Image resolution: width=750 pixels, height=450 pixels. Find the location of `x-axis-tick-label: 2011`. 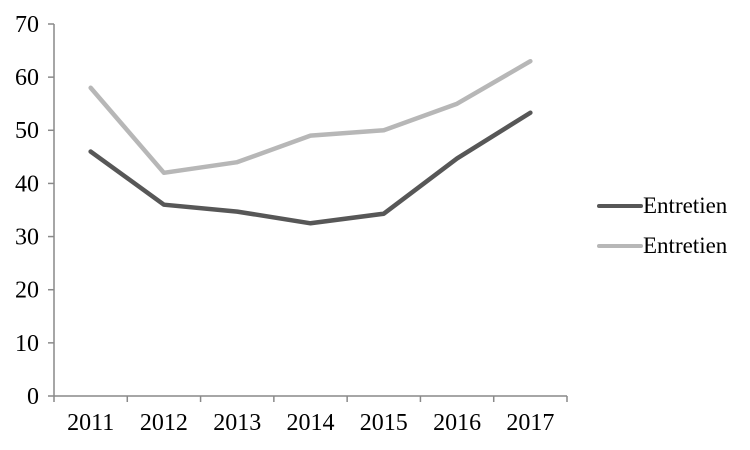

x-axis-tick-label: 2011 is located at coordinates (90, 423).